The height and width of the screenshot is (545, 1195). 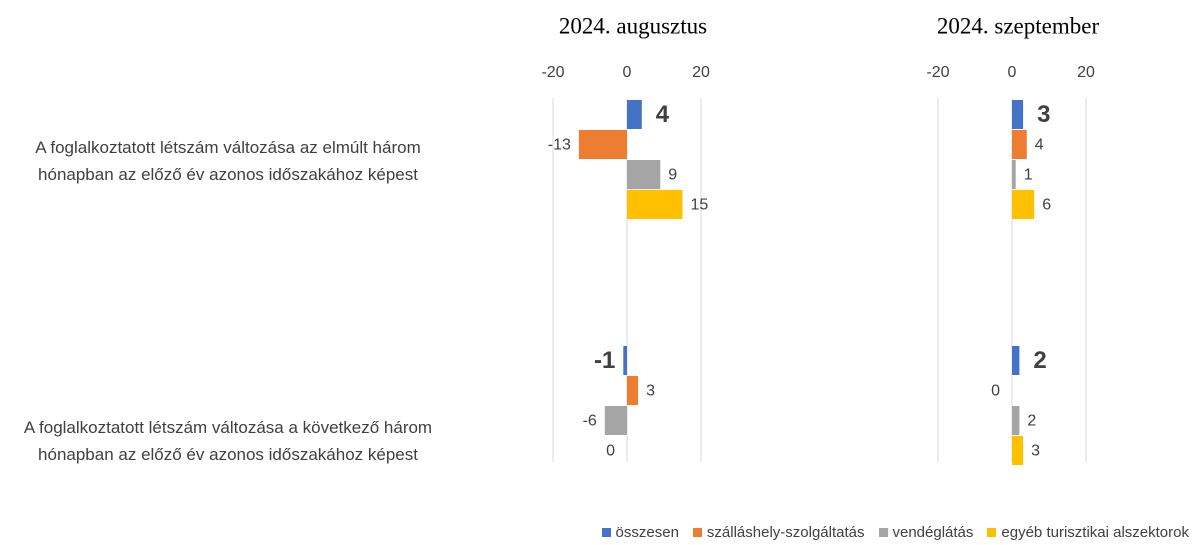 I want to click on panel-title: 2024. augusztus, so click(x=633, y=25).